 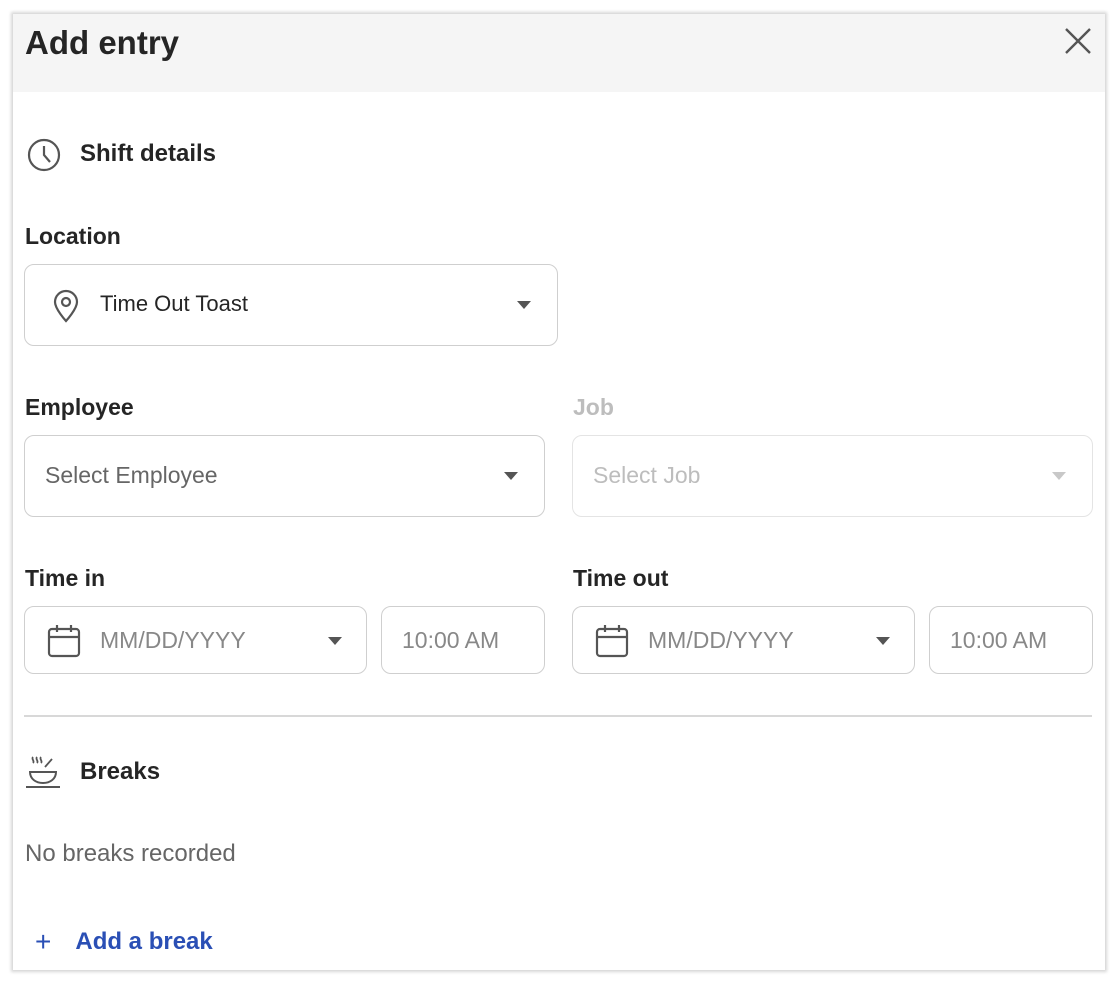 What do you see at coordinates (558, 716) in the screenshot?
I see `section-divider` at bounding box center [558, 716].